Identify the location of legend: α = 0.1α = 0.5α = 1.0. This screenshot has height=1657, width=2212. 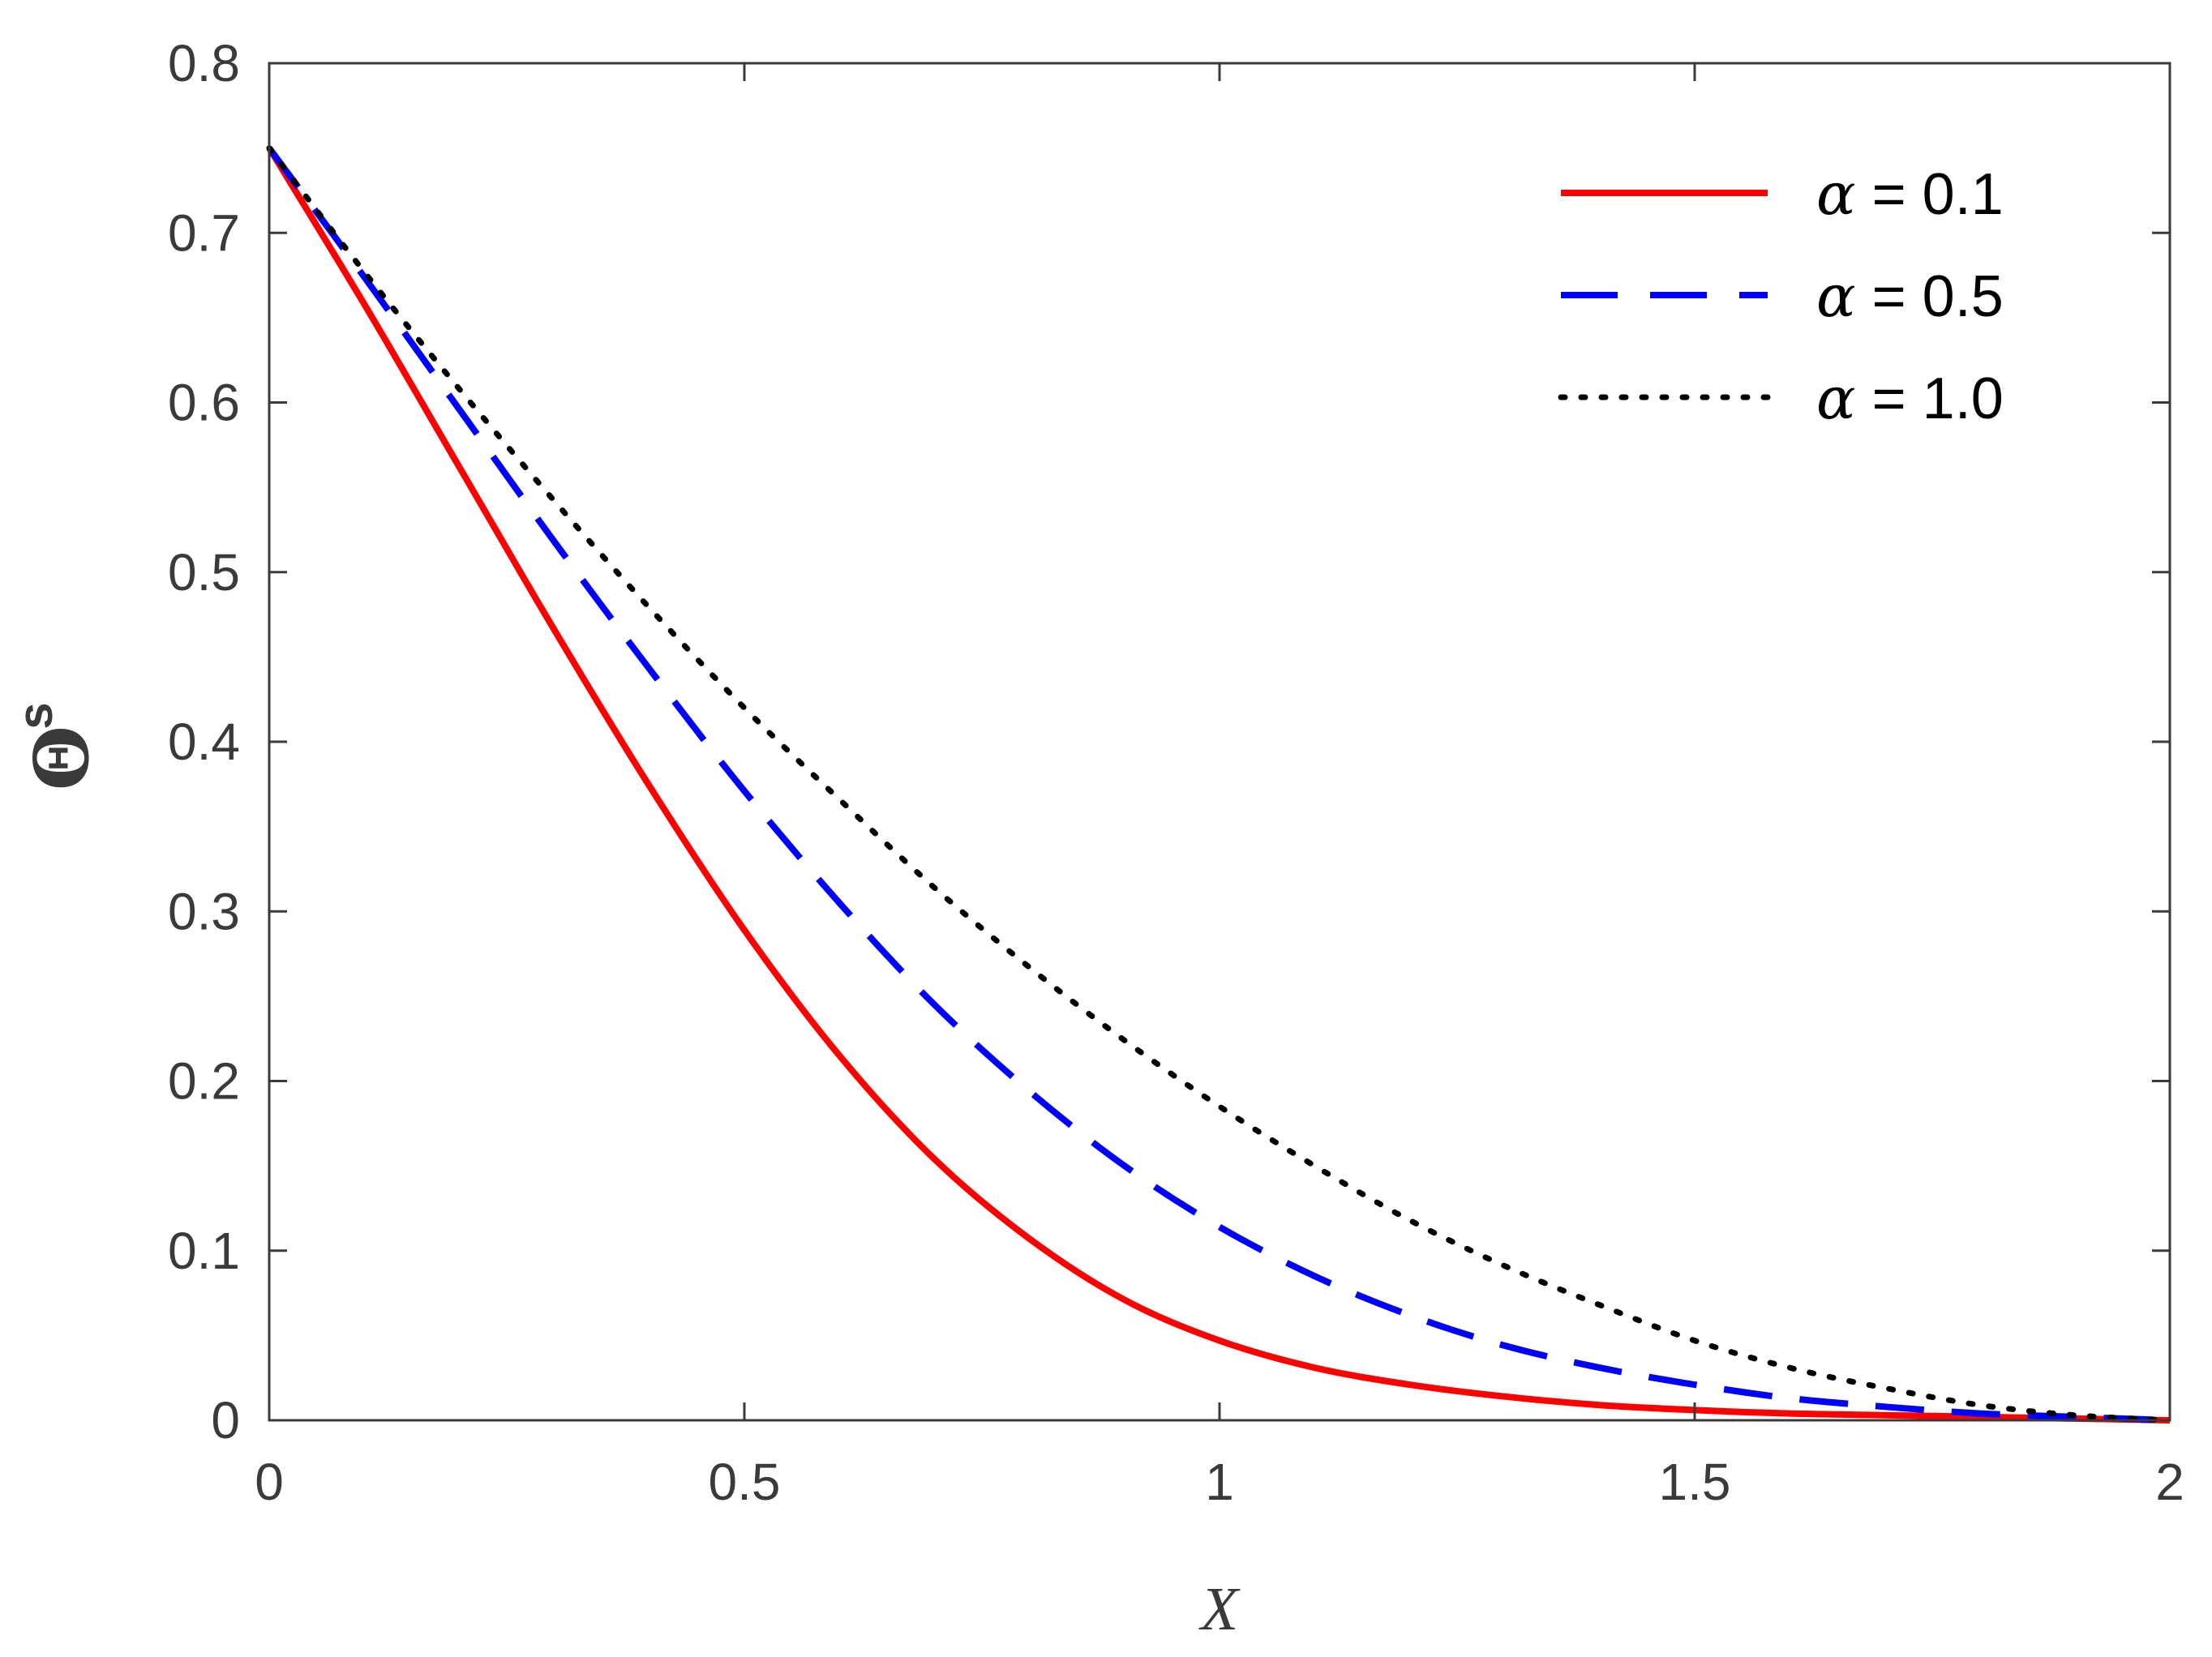
(1781, 296).